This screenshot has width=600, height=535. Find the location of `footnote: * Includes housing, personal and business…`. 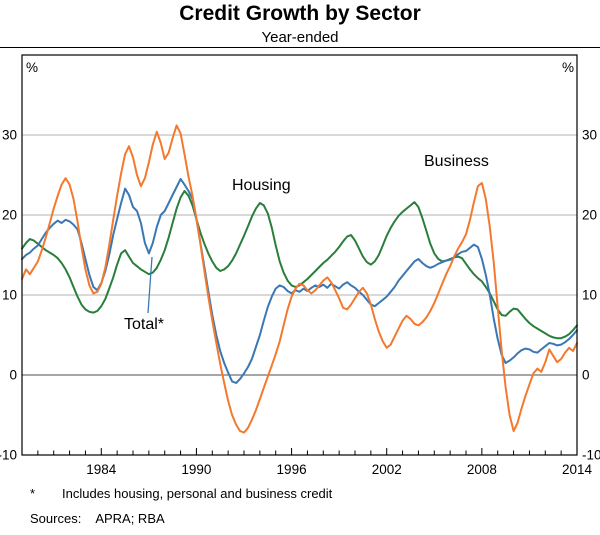

footnote: * Includes housing, personal and business… is located at coordinates (181, 493).